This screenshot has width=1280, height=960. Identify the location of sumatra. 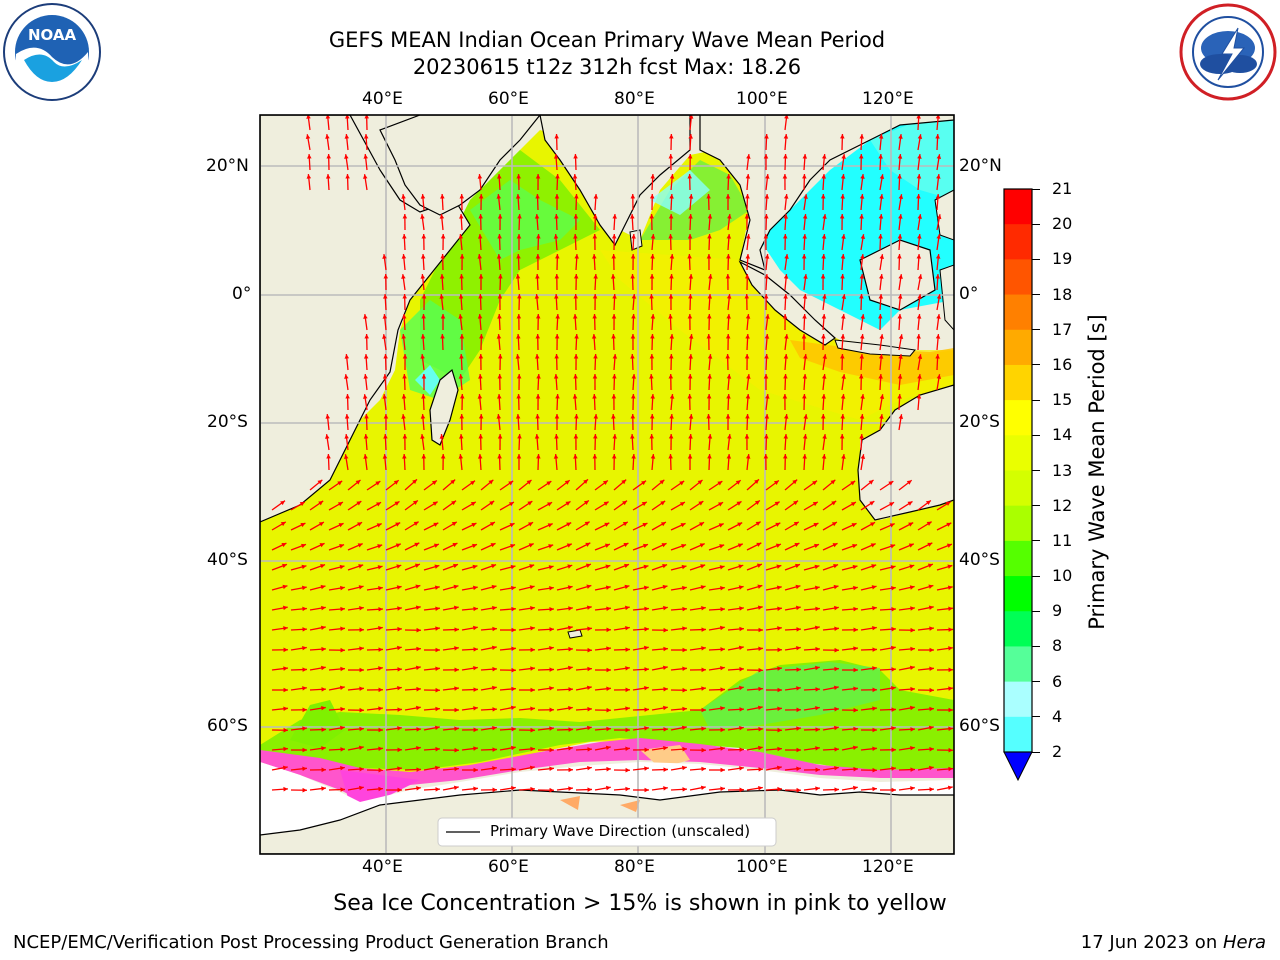
(787, 303).